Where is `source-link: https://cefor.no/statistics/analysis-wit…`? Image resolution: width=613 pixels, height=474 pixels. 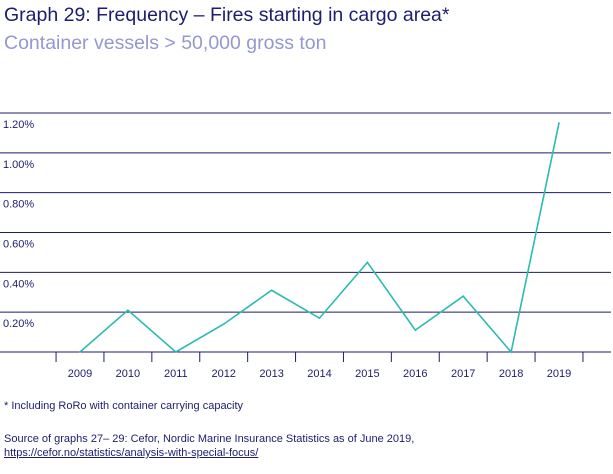 source-link: https://cefor.no/statistics/analysis-wit… is located at coordinates (131, 453).